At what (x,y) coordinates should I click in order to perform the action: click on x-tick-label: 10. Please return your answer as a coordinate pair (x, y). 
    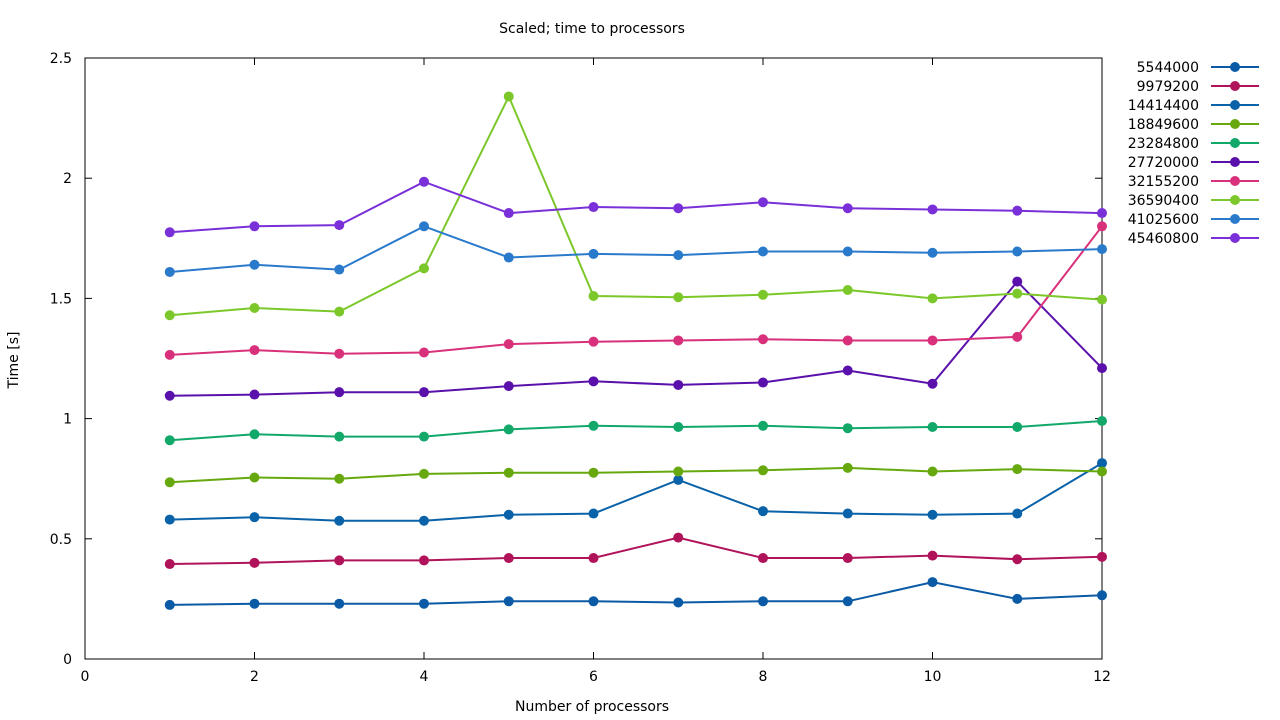
    Looking at the image, I should click on (933, 677).